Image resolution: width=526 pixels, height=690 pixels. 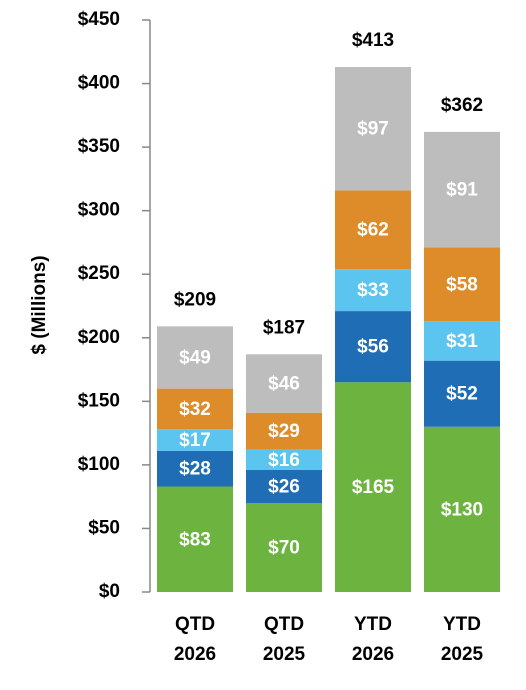 I want to click on y-tick-label: $450, so click(x=99, y=19).